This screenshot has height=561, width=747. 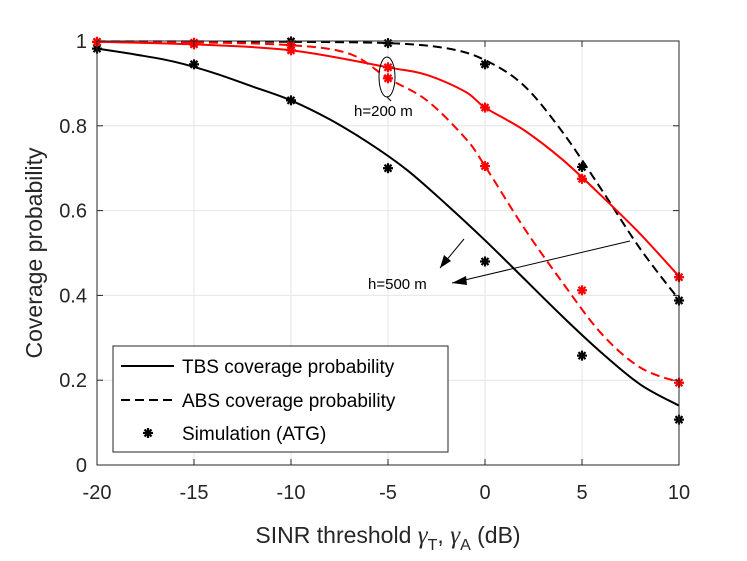 What do you see at coordinates (73, 381) in the screenshot?
I see `y-tick-label: 0.2` at bounding box center [73, 381].